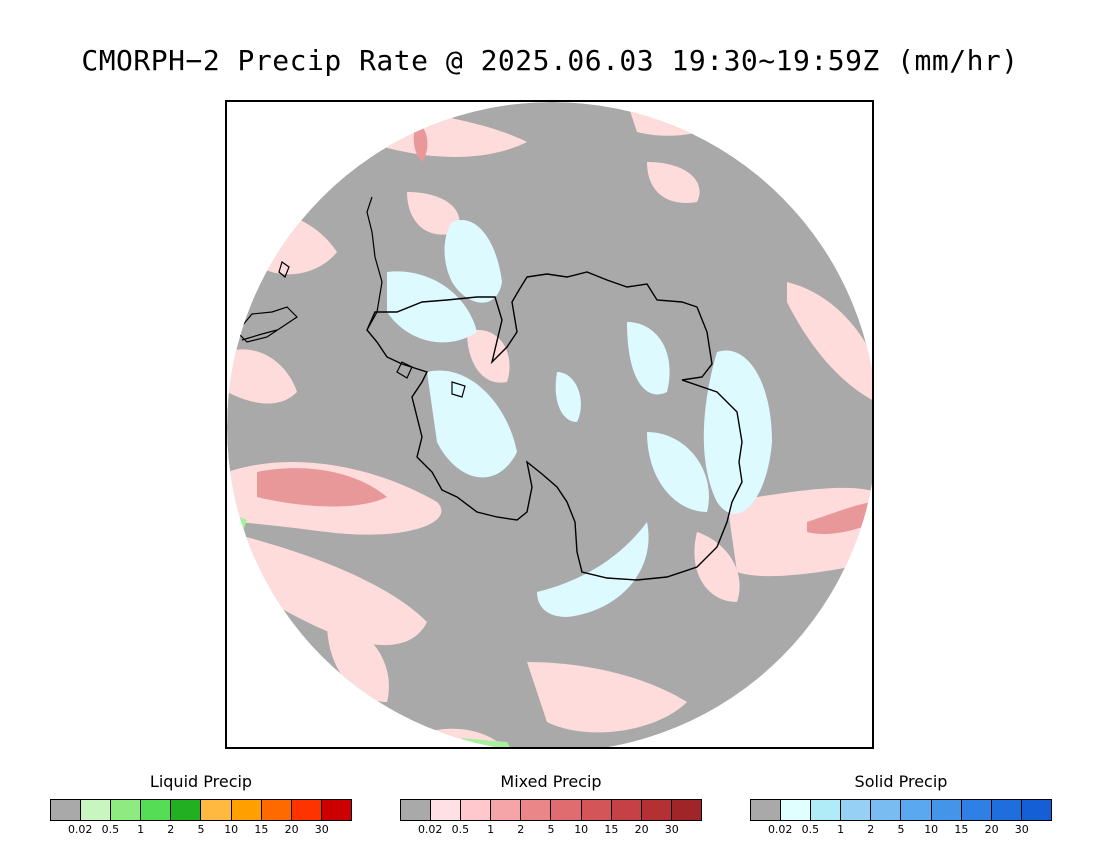 The height and width of the screenshot is (850, 1100). I want to click on south-america-tip, so click(267, 302).